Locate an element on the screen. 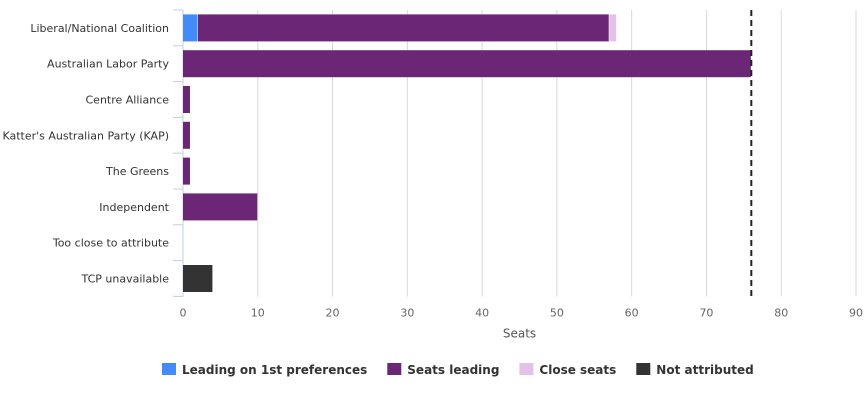 The height and width of the screenshot is (400, 866). category-label: The Greens is located at coordinates (137, 171).